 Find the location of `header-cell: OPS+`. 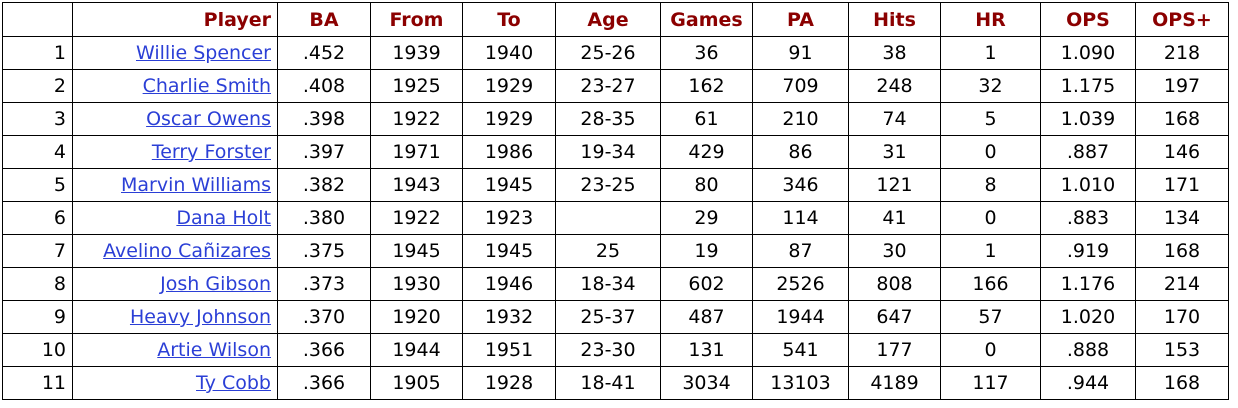

header-cell: OPS+ is located at coordinates (1182, 19).